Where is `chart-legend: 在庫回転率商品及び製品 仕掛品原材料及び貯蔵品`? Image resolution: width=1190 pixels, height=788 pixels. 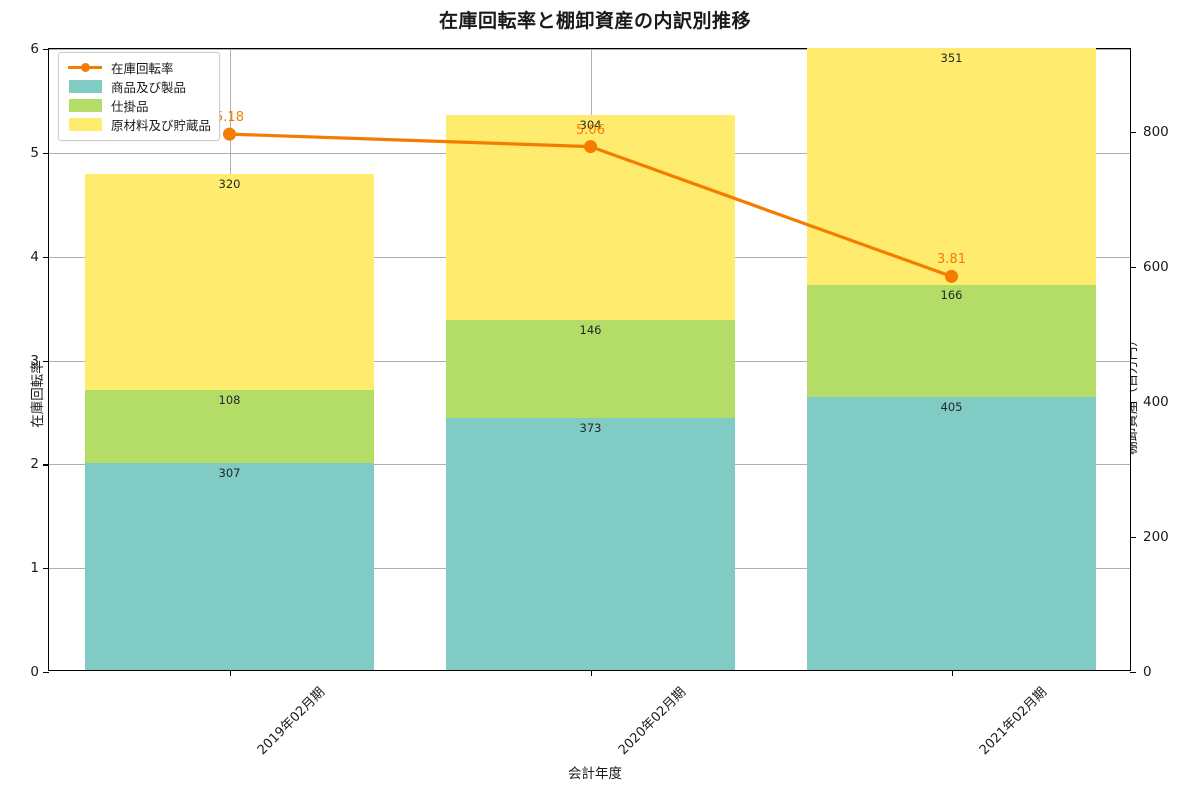 chart-legend: 在庫回転率商品及び製品 仕掛品原材料及び貯蔵品 is located at coordinates (139, 96).